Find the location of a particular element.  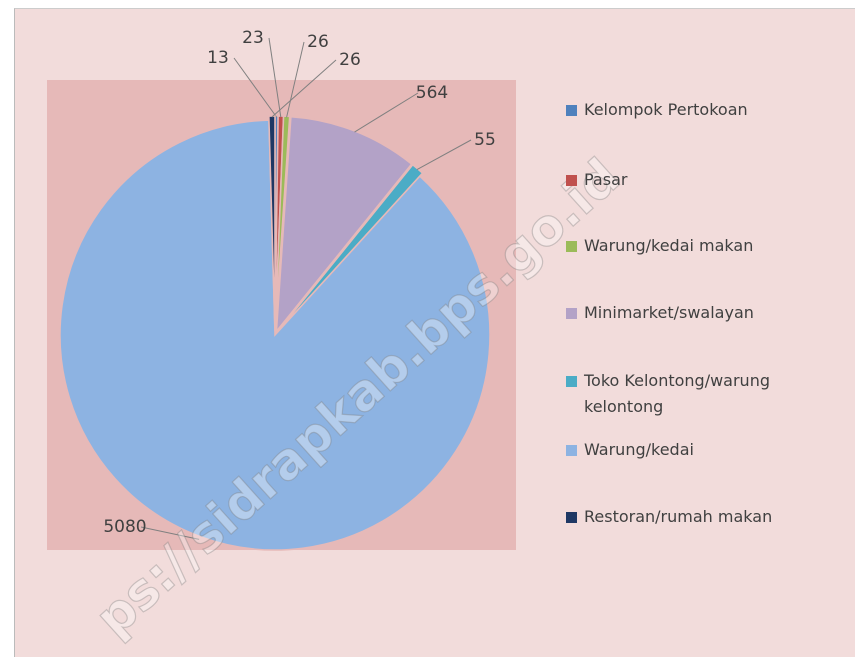

data-label: 23 is located at coordinates (253, 38).